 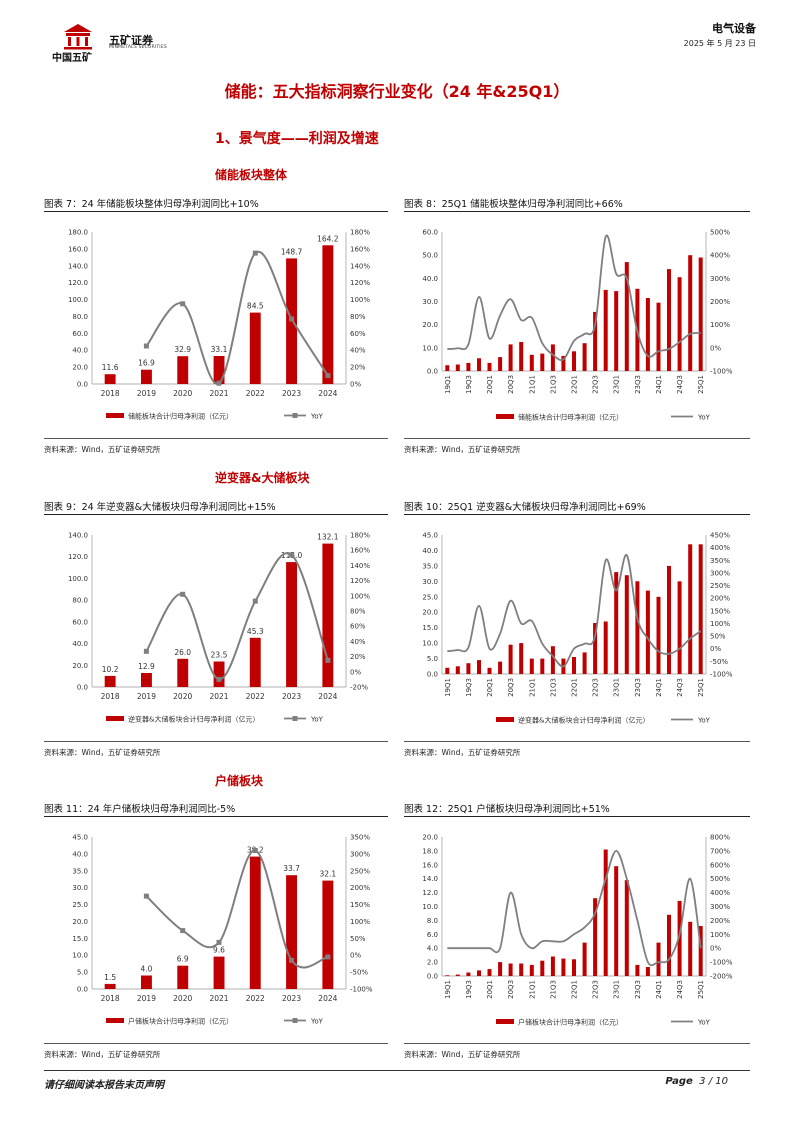 I want to click on legend-bar-label: 逆变器&大储板块合计归母净利润（亿元）, so click(x=583, y=720).